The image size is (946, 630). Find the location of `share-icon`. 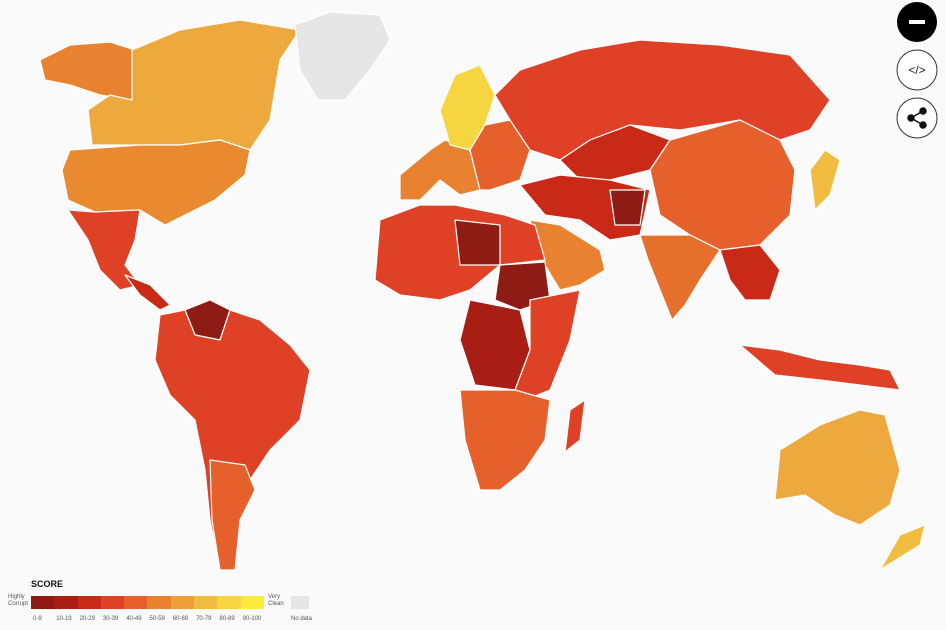

share-icon is located at coordinates (917, 118).